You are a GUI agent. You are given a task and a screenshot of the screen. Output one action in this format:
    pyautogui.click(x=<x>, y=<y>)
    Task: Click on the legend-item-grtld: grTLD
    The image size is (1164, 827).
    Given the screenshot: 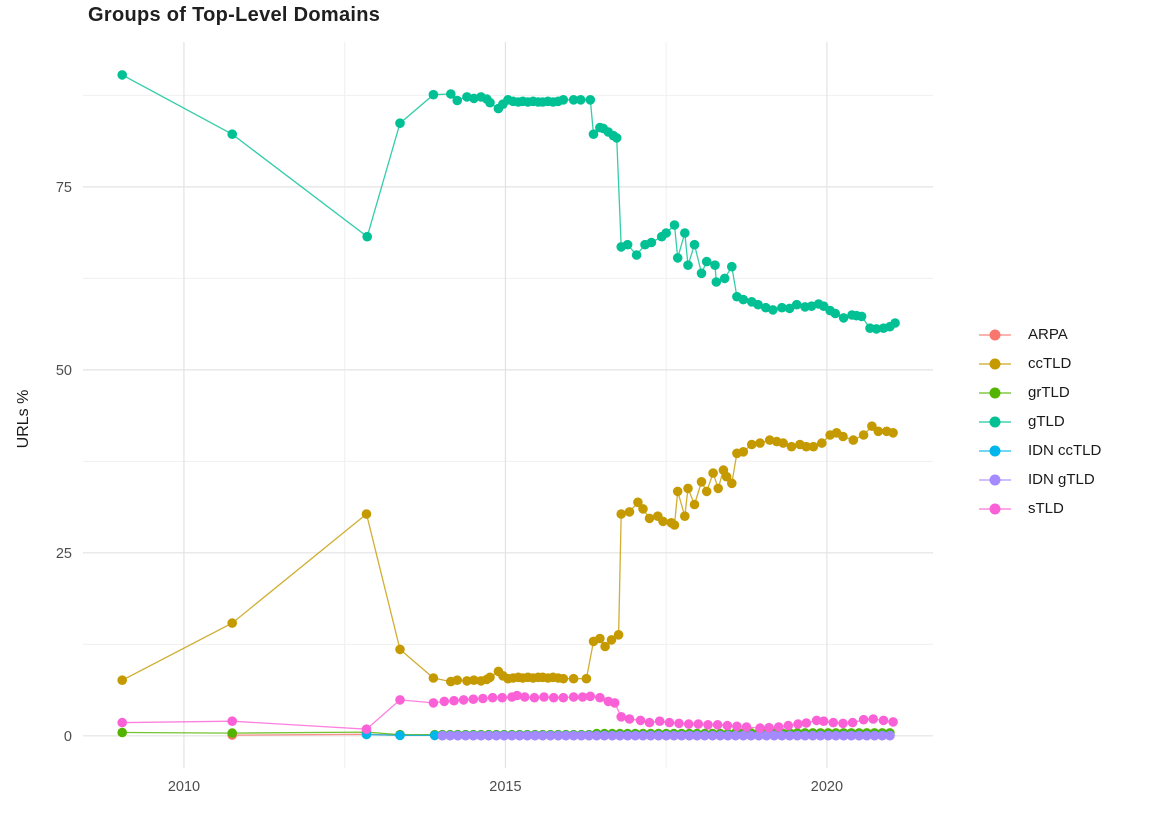 What is the action you would take?
    pyautogui.click(x=1039, y=392)
    